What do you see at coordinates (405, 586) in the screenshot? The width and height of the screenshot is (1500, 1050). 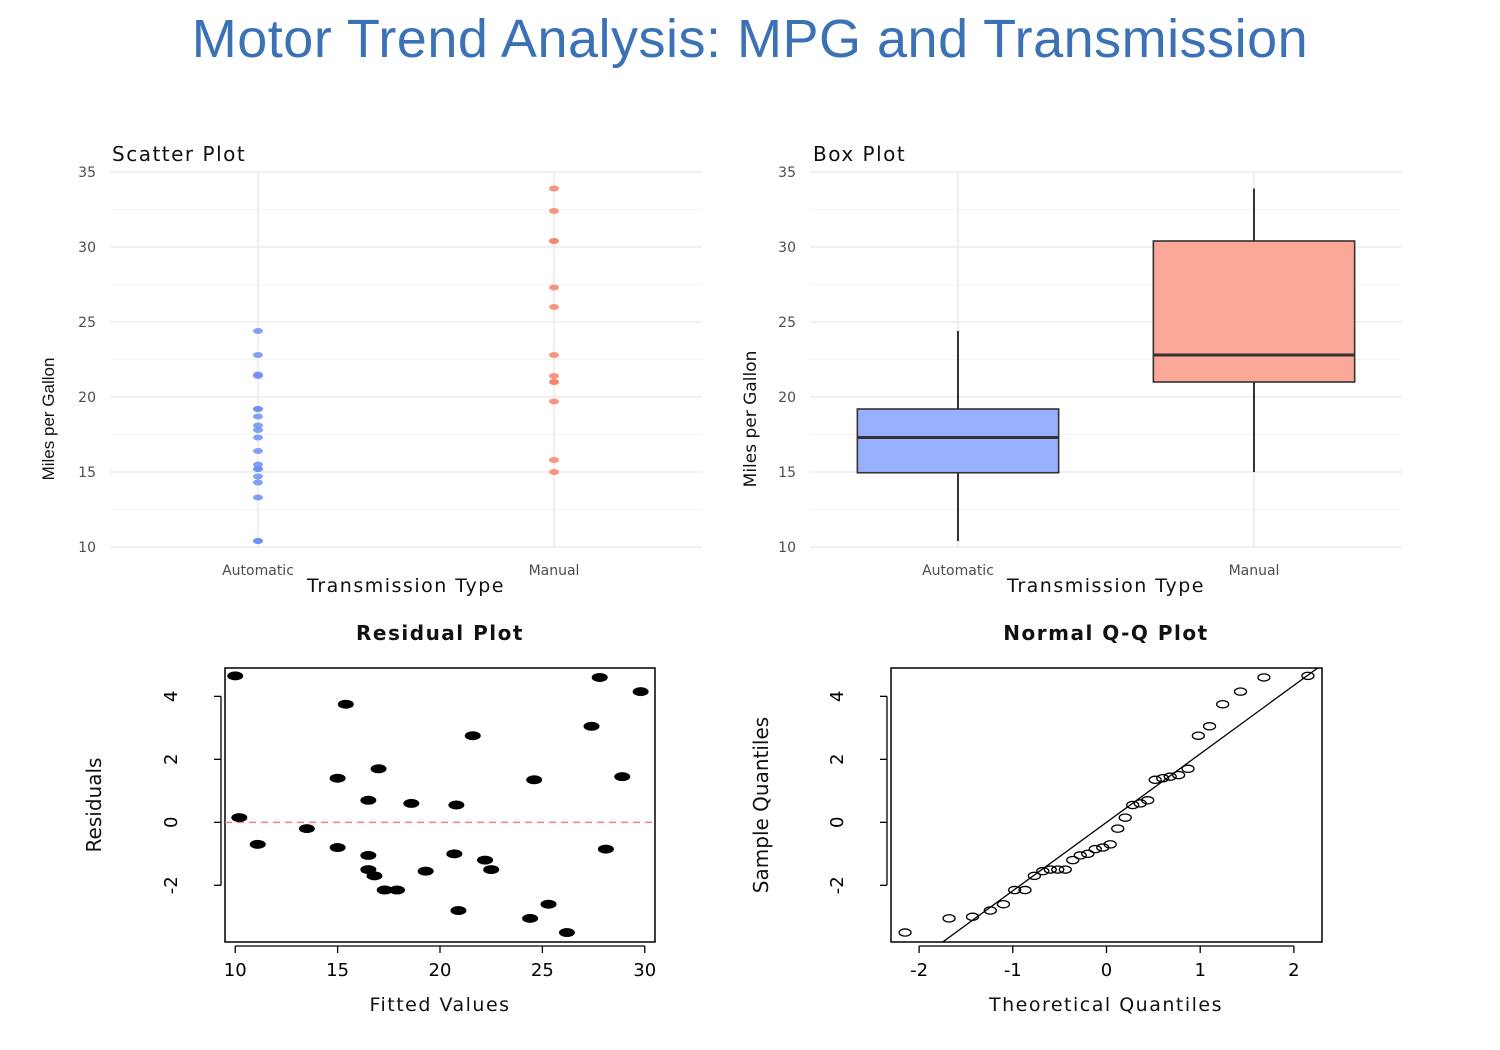 I see `scatter-plot-xlabel: Transmission Type` at bounding box center [405, 586].